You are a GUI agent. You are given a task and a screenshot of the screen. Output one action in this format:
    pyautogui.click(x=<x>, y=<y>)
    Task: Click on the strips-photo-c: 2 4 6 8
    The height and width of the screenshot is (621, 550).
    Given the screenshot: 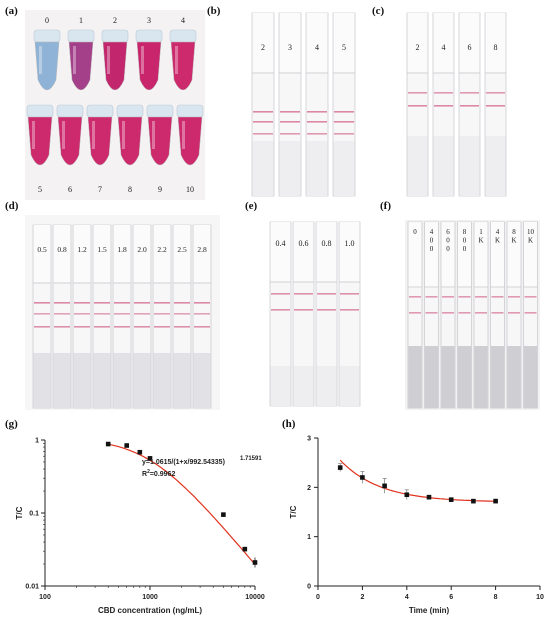 What is the action you would take?
    pyautogui.click(x=460, y=103)
    